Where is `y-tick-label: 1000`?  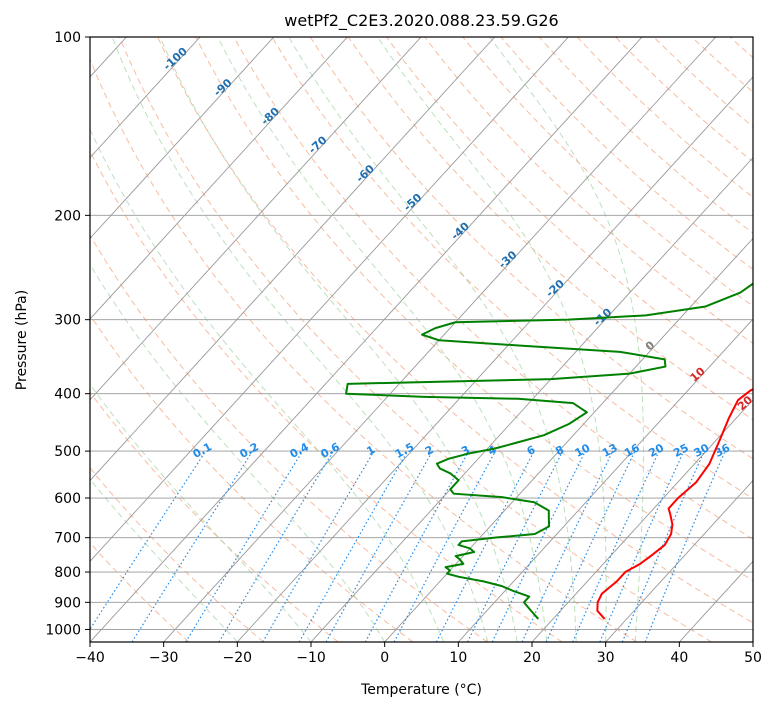 y-tick-label: 1000 is located at coordinates (63, 630).